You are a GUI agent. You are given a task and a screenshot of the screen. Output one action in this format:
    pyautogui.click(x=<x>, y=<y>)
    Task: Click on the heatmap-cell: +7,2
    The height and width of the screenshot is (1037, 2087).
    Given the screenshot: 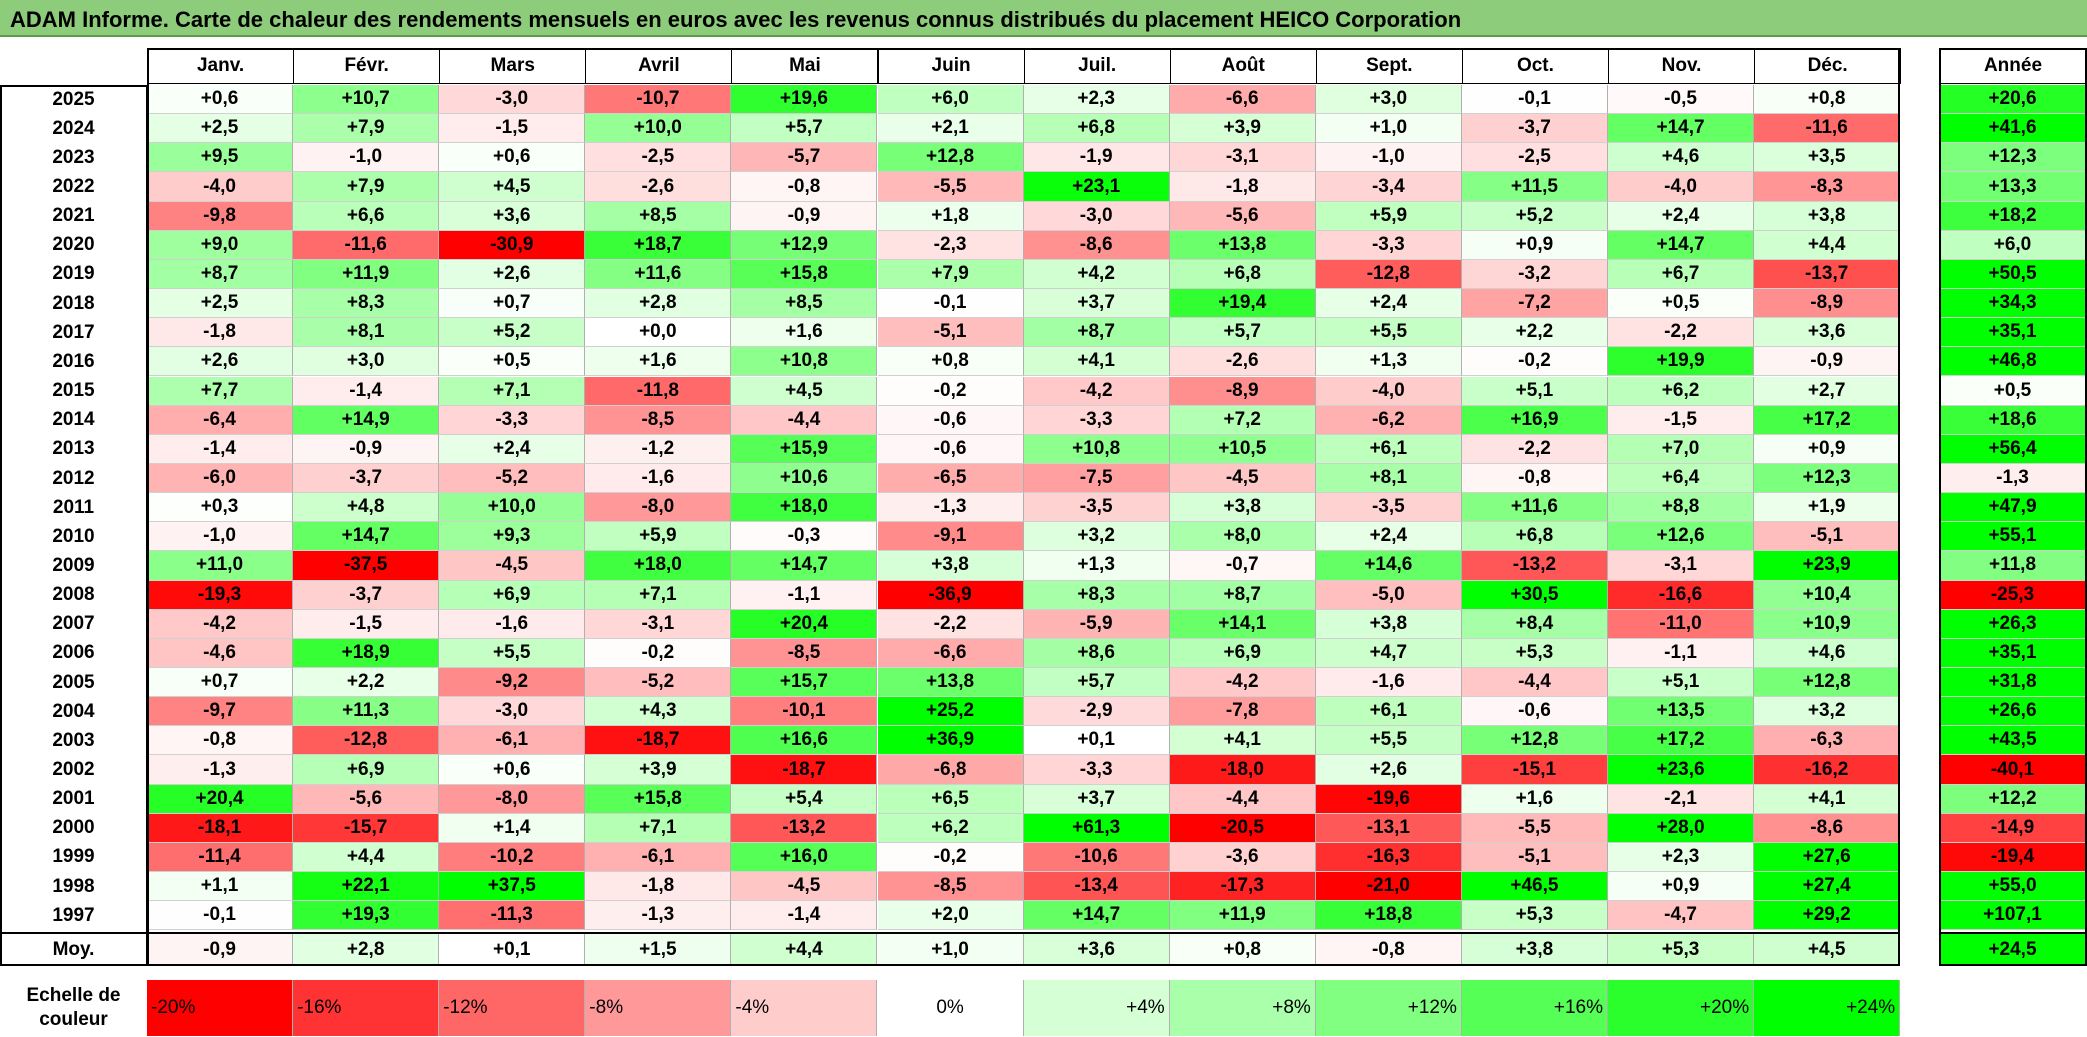 What is the action you would take?
    pyautogui.click(x=1242, y=420)
    